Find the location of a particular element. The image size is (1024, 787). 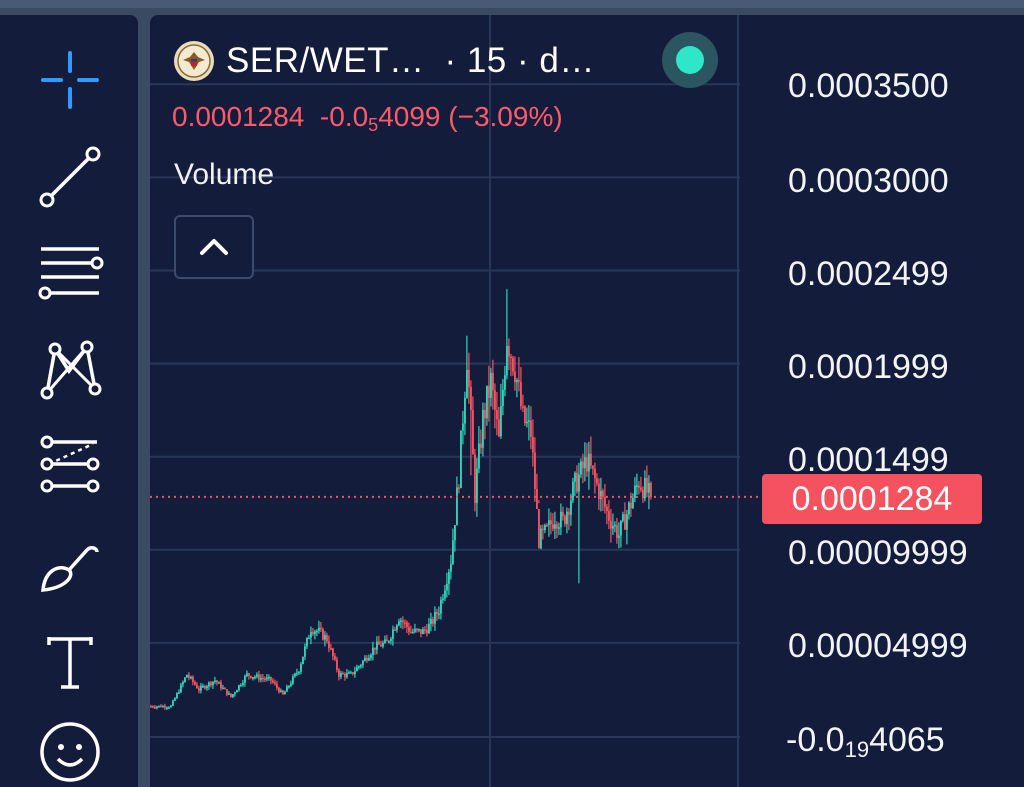

eagle-seal-icon is located at coordinates (194, 61).